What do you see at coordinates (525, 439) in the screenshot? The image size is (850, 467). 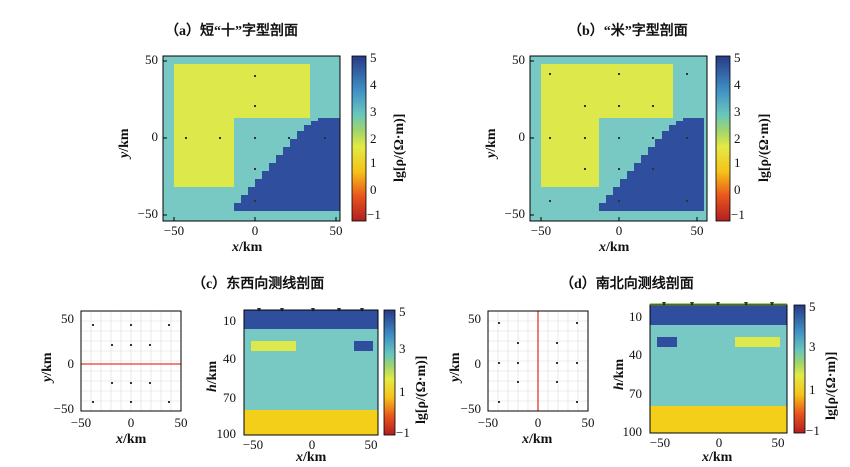 I see `x-axis-variable: x` at bounding box center [525, 439].